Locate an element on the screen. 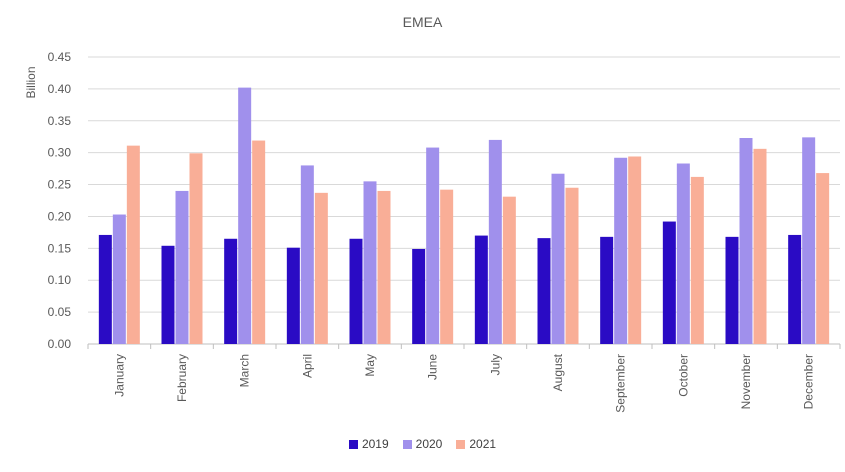  bar-2020-january is located at coordinates (119, 279).